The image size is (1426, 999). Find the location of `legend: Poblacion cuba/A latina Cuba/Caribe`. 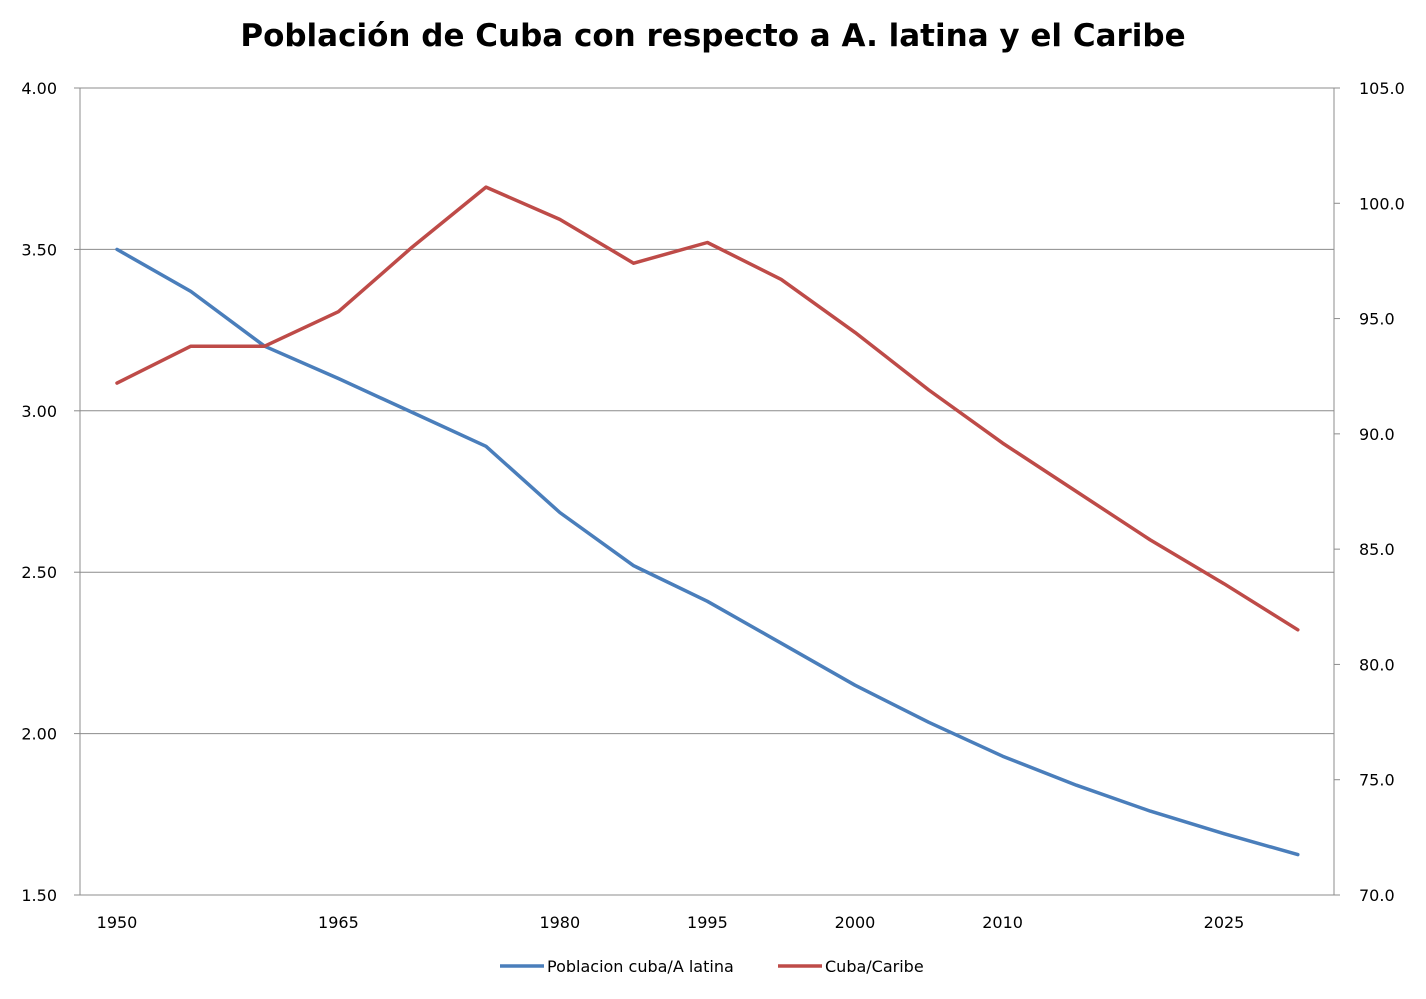

legend: Poblacion cuba/A latina Cuba/Caribe is located at coordinates (712, 966).